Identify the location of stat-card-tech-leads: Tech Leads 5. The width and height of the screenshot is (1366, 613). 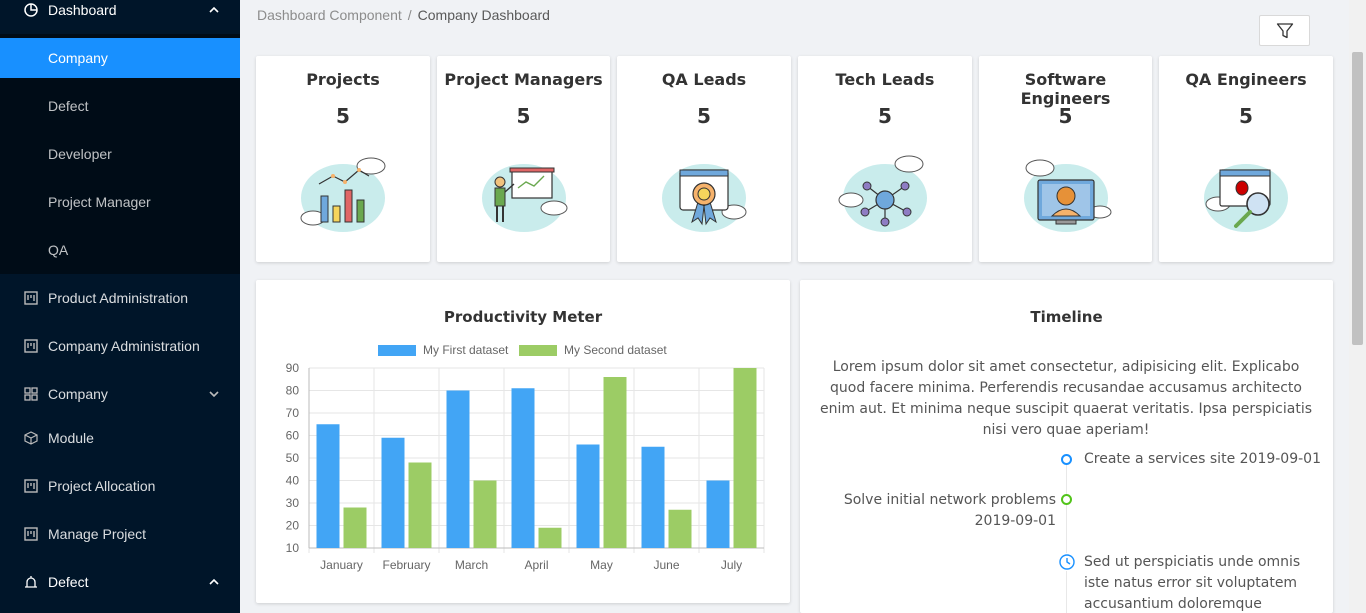
(885, 159).